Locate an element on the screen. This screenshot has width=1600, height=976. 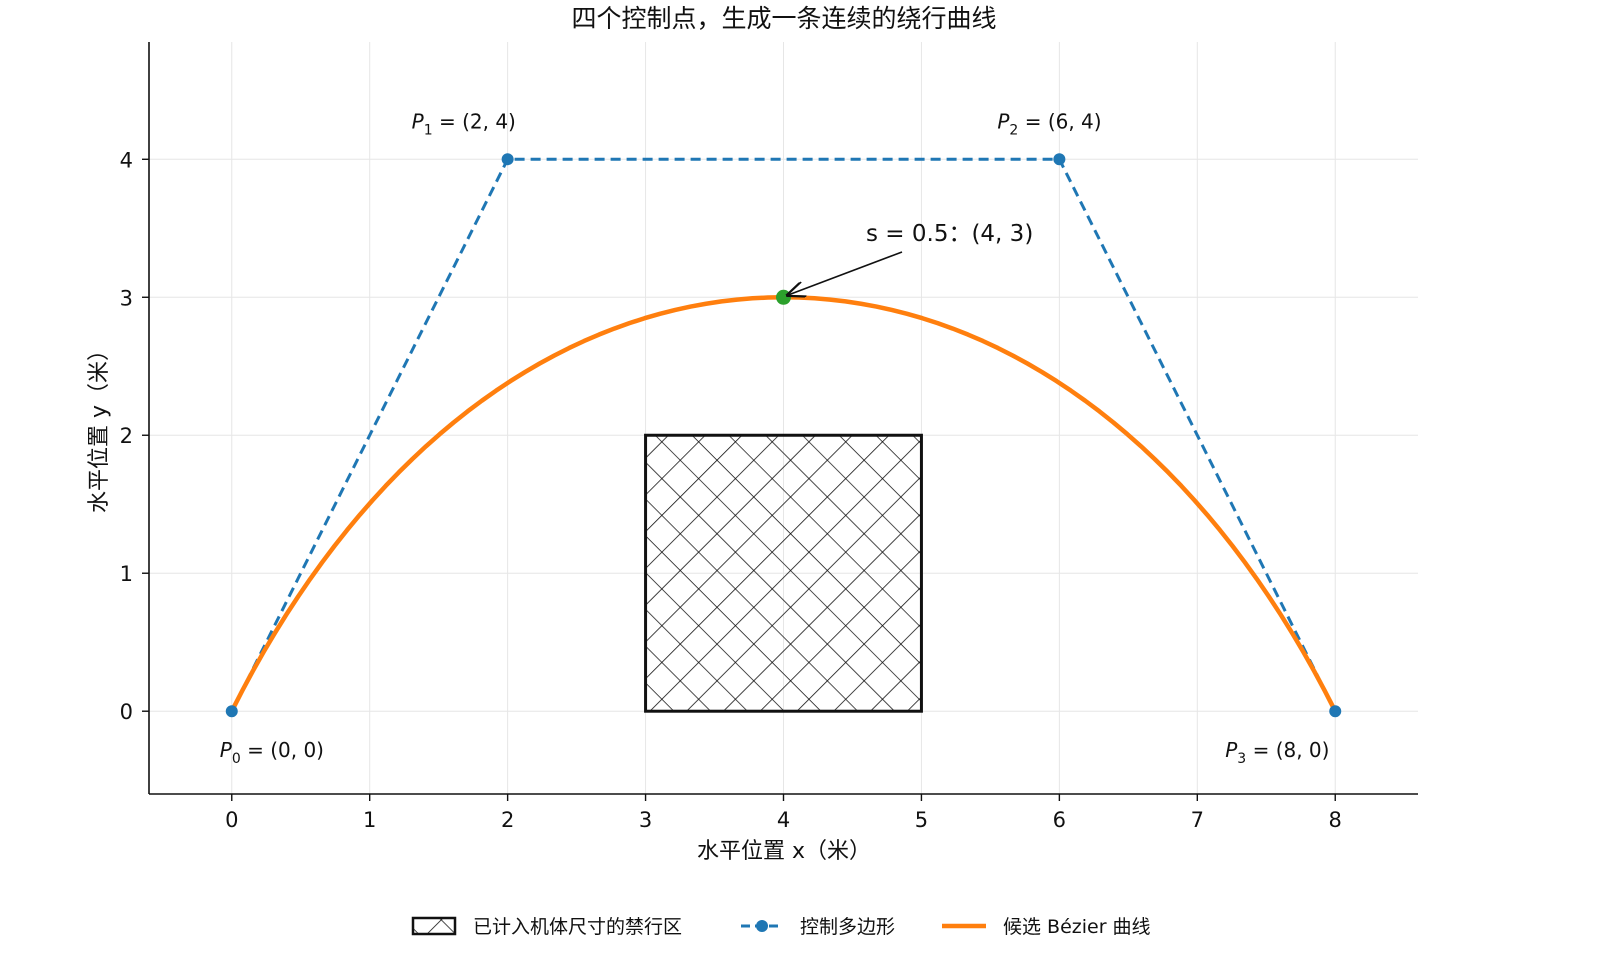
legend-swatch-obstacle is located at coordinates (434, 926).